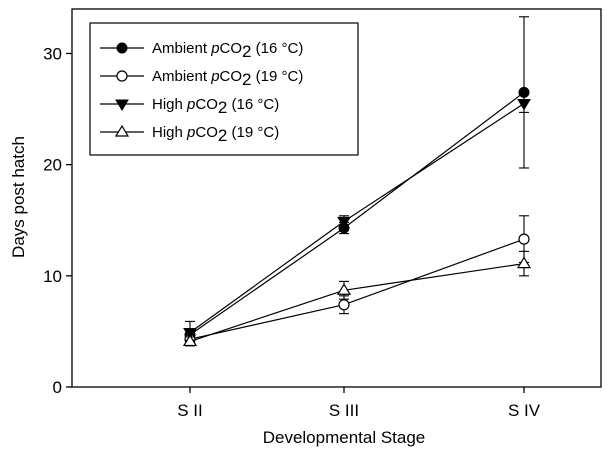  I want to click on legend-entry-3: High pCO2 (19 °C), so click(189, 134).